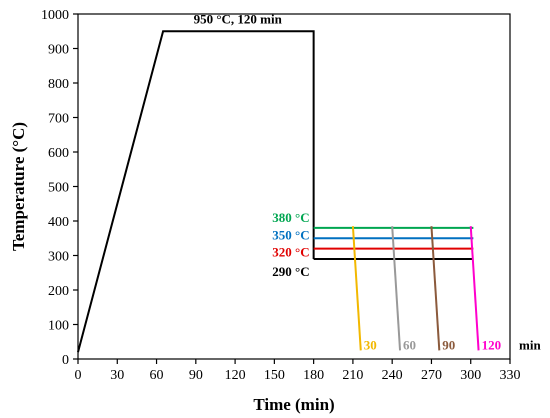 The width and height of the screenshot is (550, 418). What do you see at coordinates (65, 360) in the screenshot?
I see `y-tick-label: 0` at bounding box center [65, 360].